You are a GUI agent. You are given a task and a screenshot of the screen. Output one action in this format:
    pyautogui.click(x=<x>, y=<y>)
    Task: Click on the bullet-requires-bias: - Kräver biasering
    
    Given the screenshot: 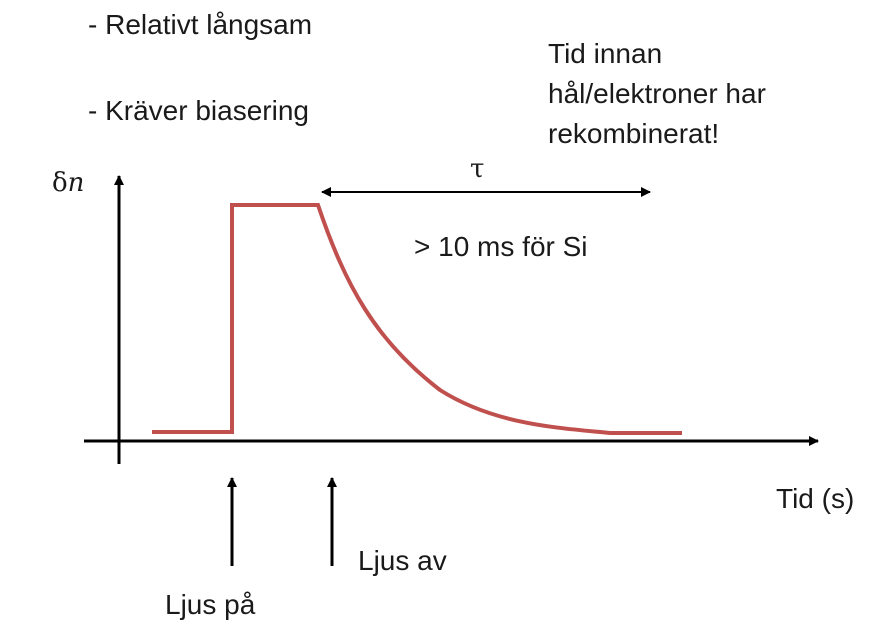 What is the action you would take?
    pyautogui.click(x=198, y=110)
    